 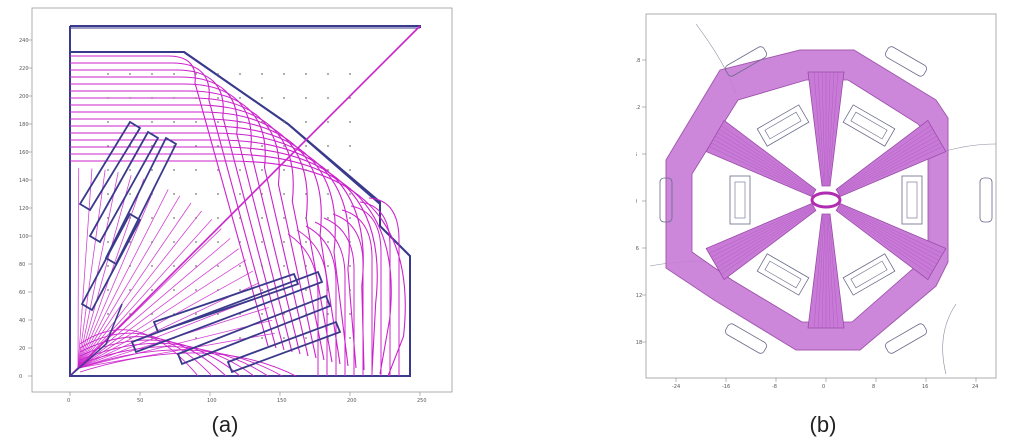 What do you see at coordinates (422, 401) in the screenshot?
I see `x-tick-label: 250` at bounding box center [422, 401].